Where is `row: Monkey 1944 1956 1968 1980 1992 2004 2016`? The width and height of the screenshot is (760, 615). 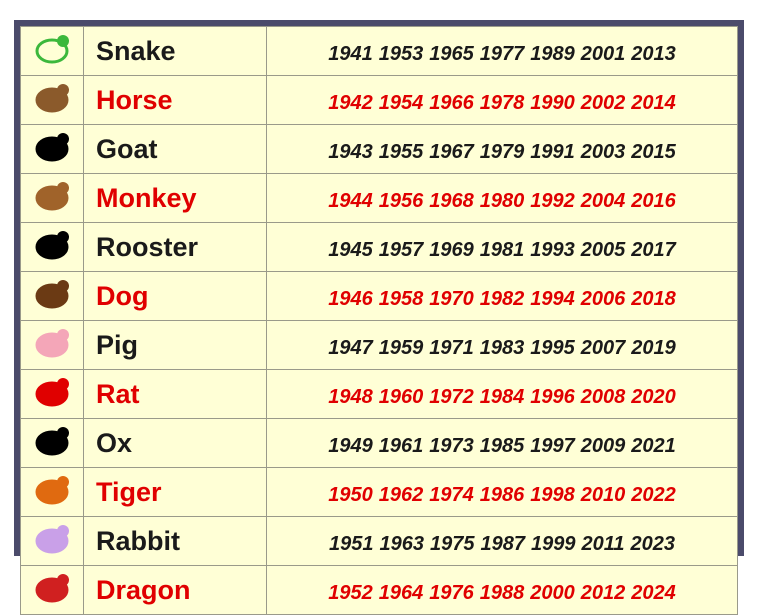 row: Monkey 1944 1956 1968 1980 1992 2004 2016 is located at coordinates (379, 198).